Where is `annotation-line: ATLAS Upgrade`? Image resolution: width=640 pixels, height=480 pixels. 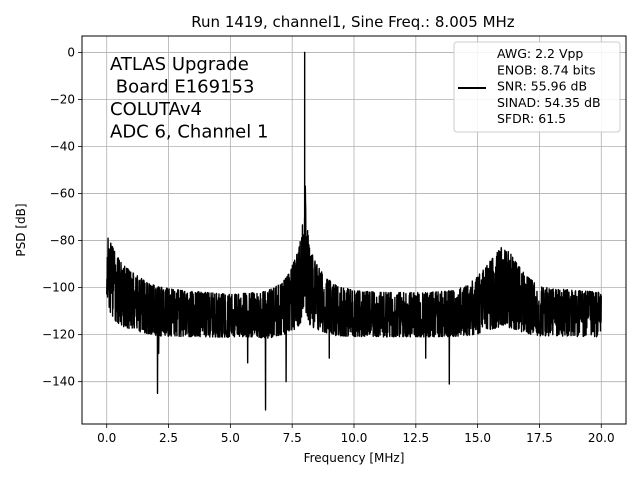 annotation-line: ATLAS Upgrade is located at coordinates (179, 64).